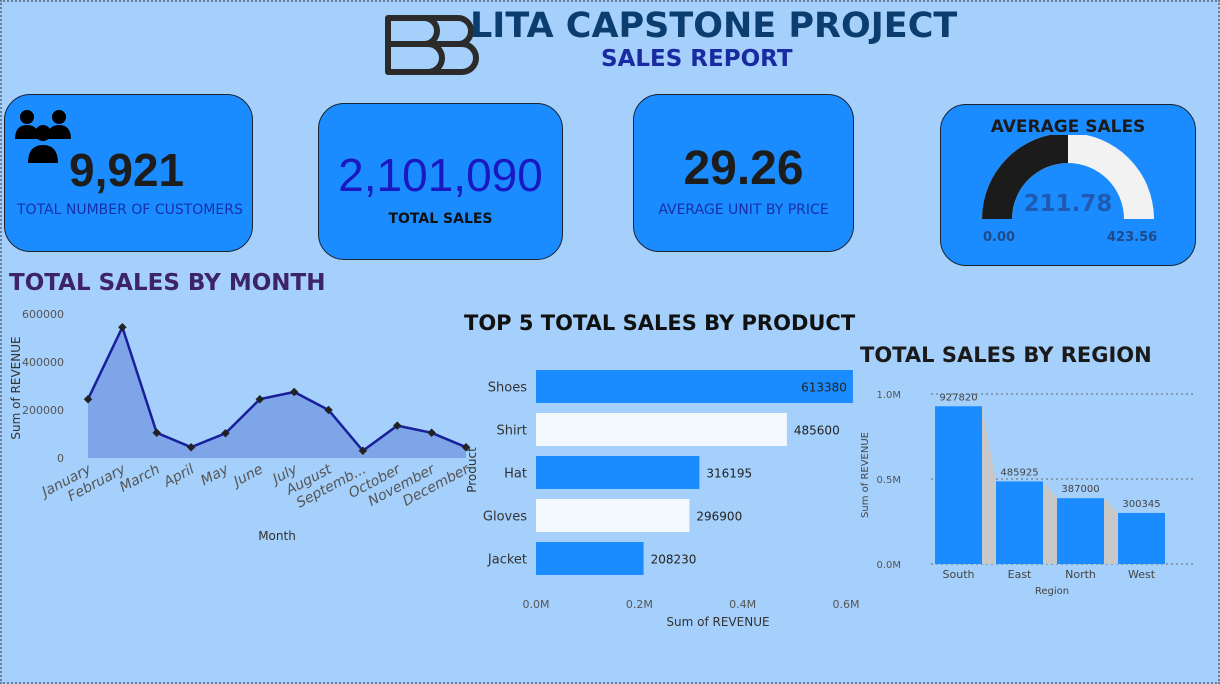  Describe the element at coordinates (999, 237) in the screenshot. I see `gauge-min-label: 0.00` at that location.